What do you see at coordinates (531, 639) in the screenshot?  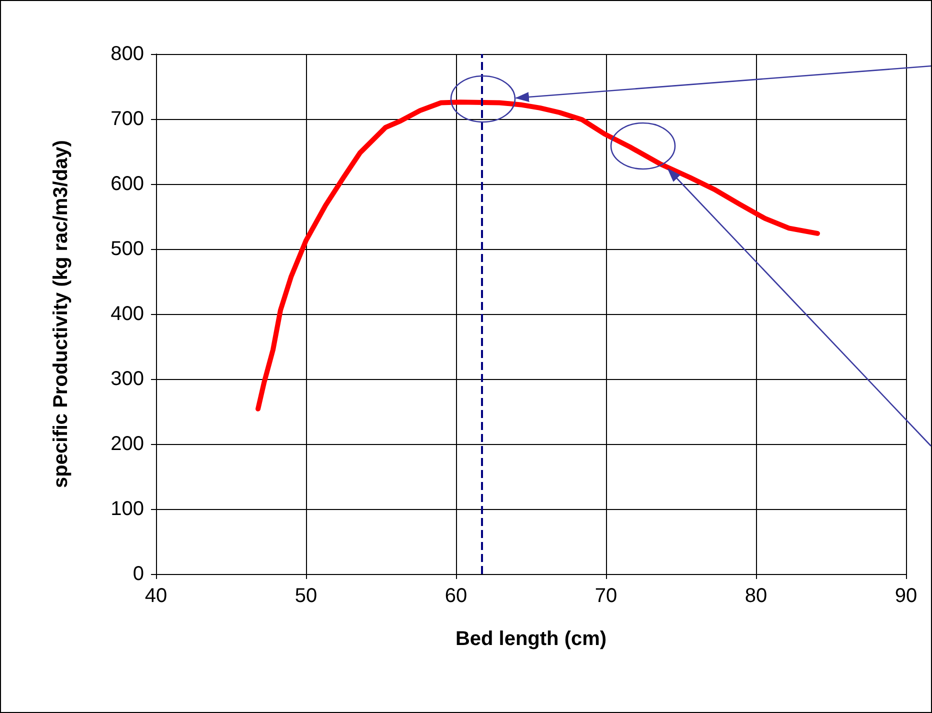 I see `x-axis-title: Bed length (cm)` at bounding box center [531, 639].